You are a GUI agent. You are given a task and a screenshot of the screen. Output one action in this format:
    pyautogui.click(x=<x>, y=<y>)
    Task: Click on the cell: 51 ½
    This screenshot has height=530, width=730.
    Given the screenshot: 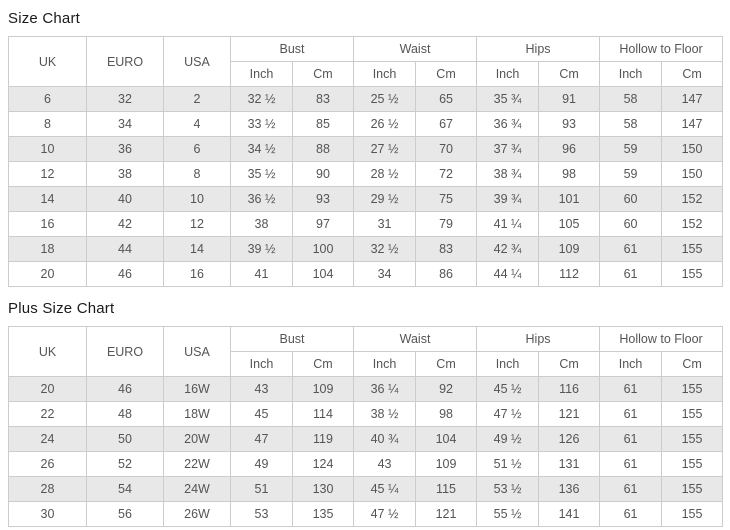 What is the action you would take?
    pyautogui.click(x=508, y=464)
    